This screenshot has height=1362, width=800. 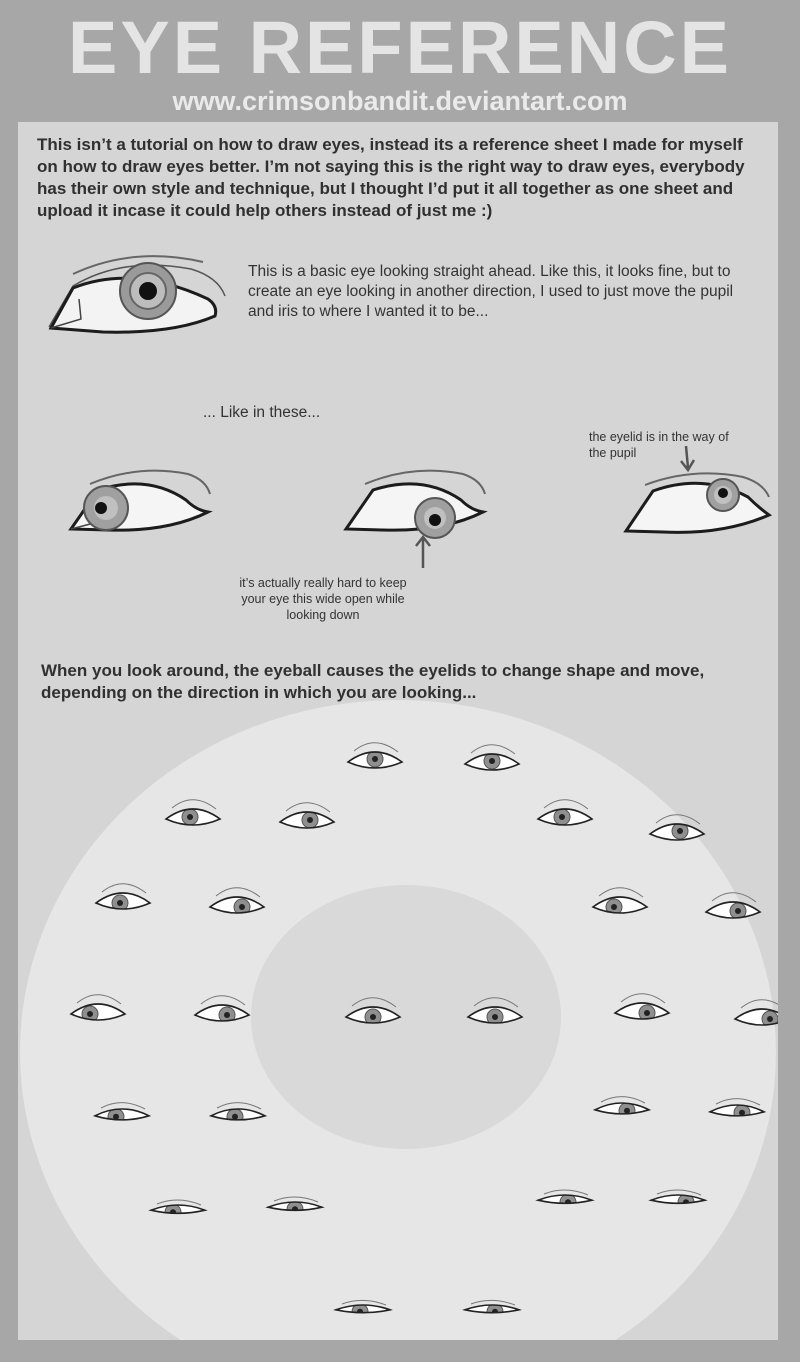 What do you see at coordinates (423, 551) in the screenshot?
I see `arrow-up-icon` at bounding box center [423, 551].